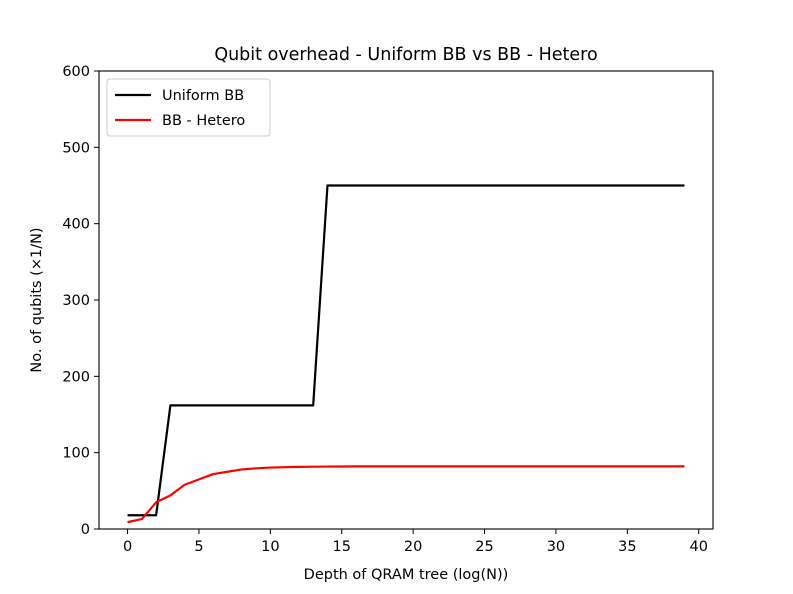 Image resolution: width=793 pixels, height=594 pixels. What do you see at coordinates (203, 96) in the screenshot?
I see `legend-label-uniform-bb: Uniform BB` at bounding box center [203, 96].